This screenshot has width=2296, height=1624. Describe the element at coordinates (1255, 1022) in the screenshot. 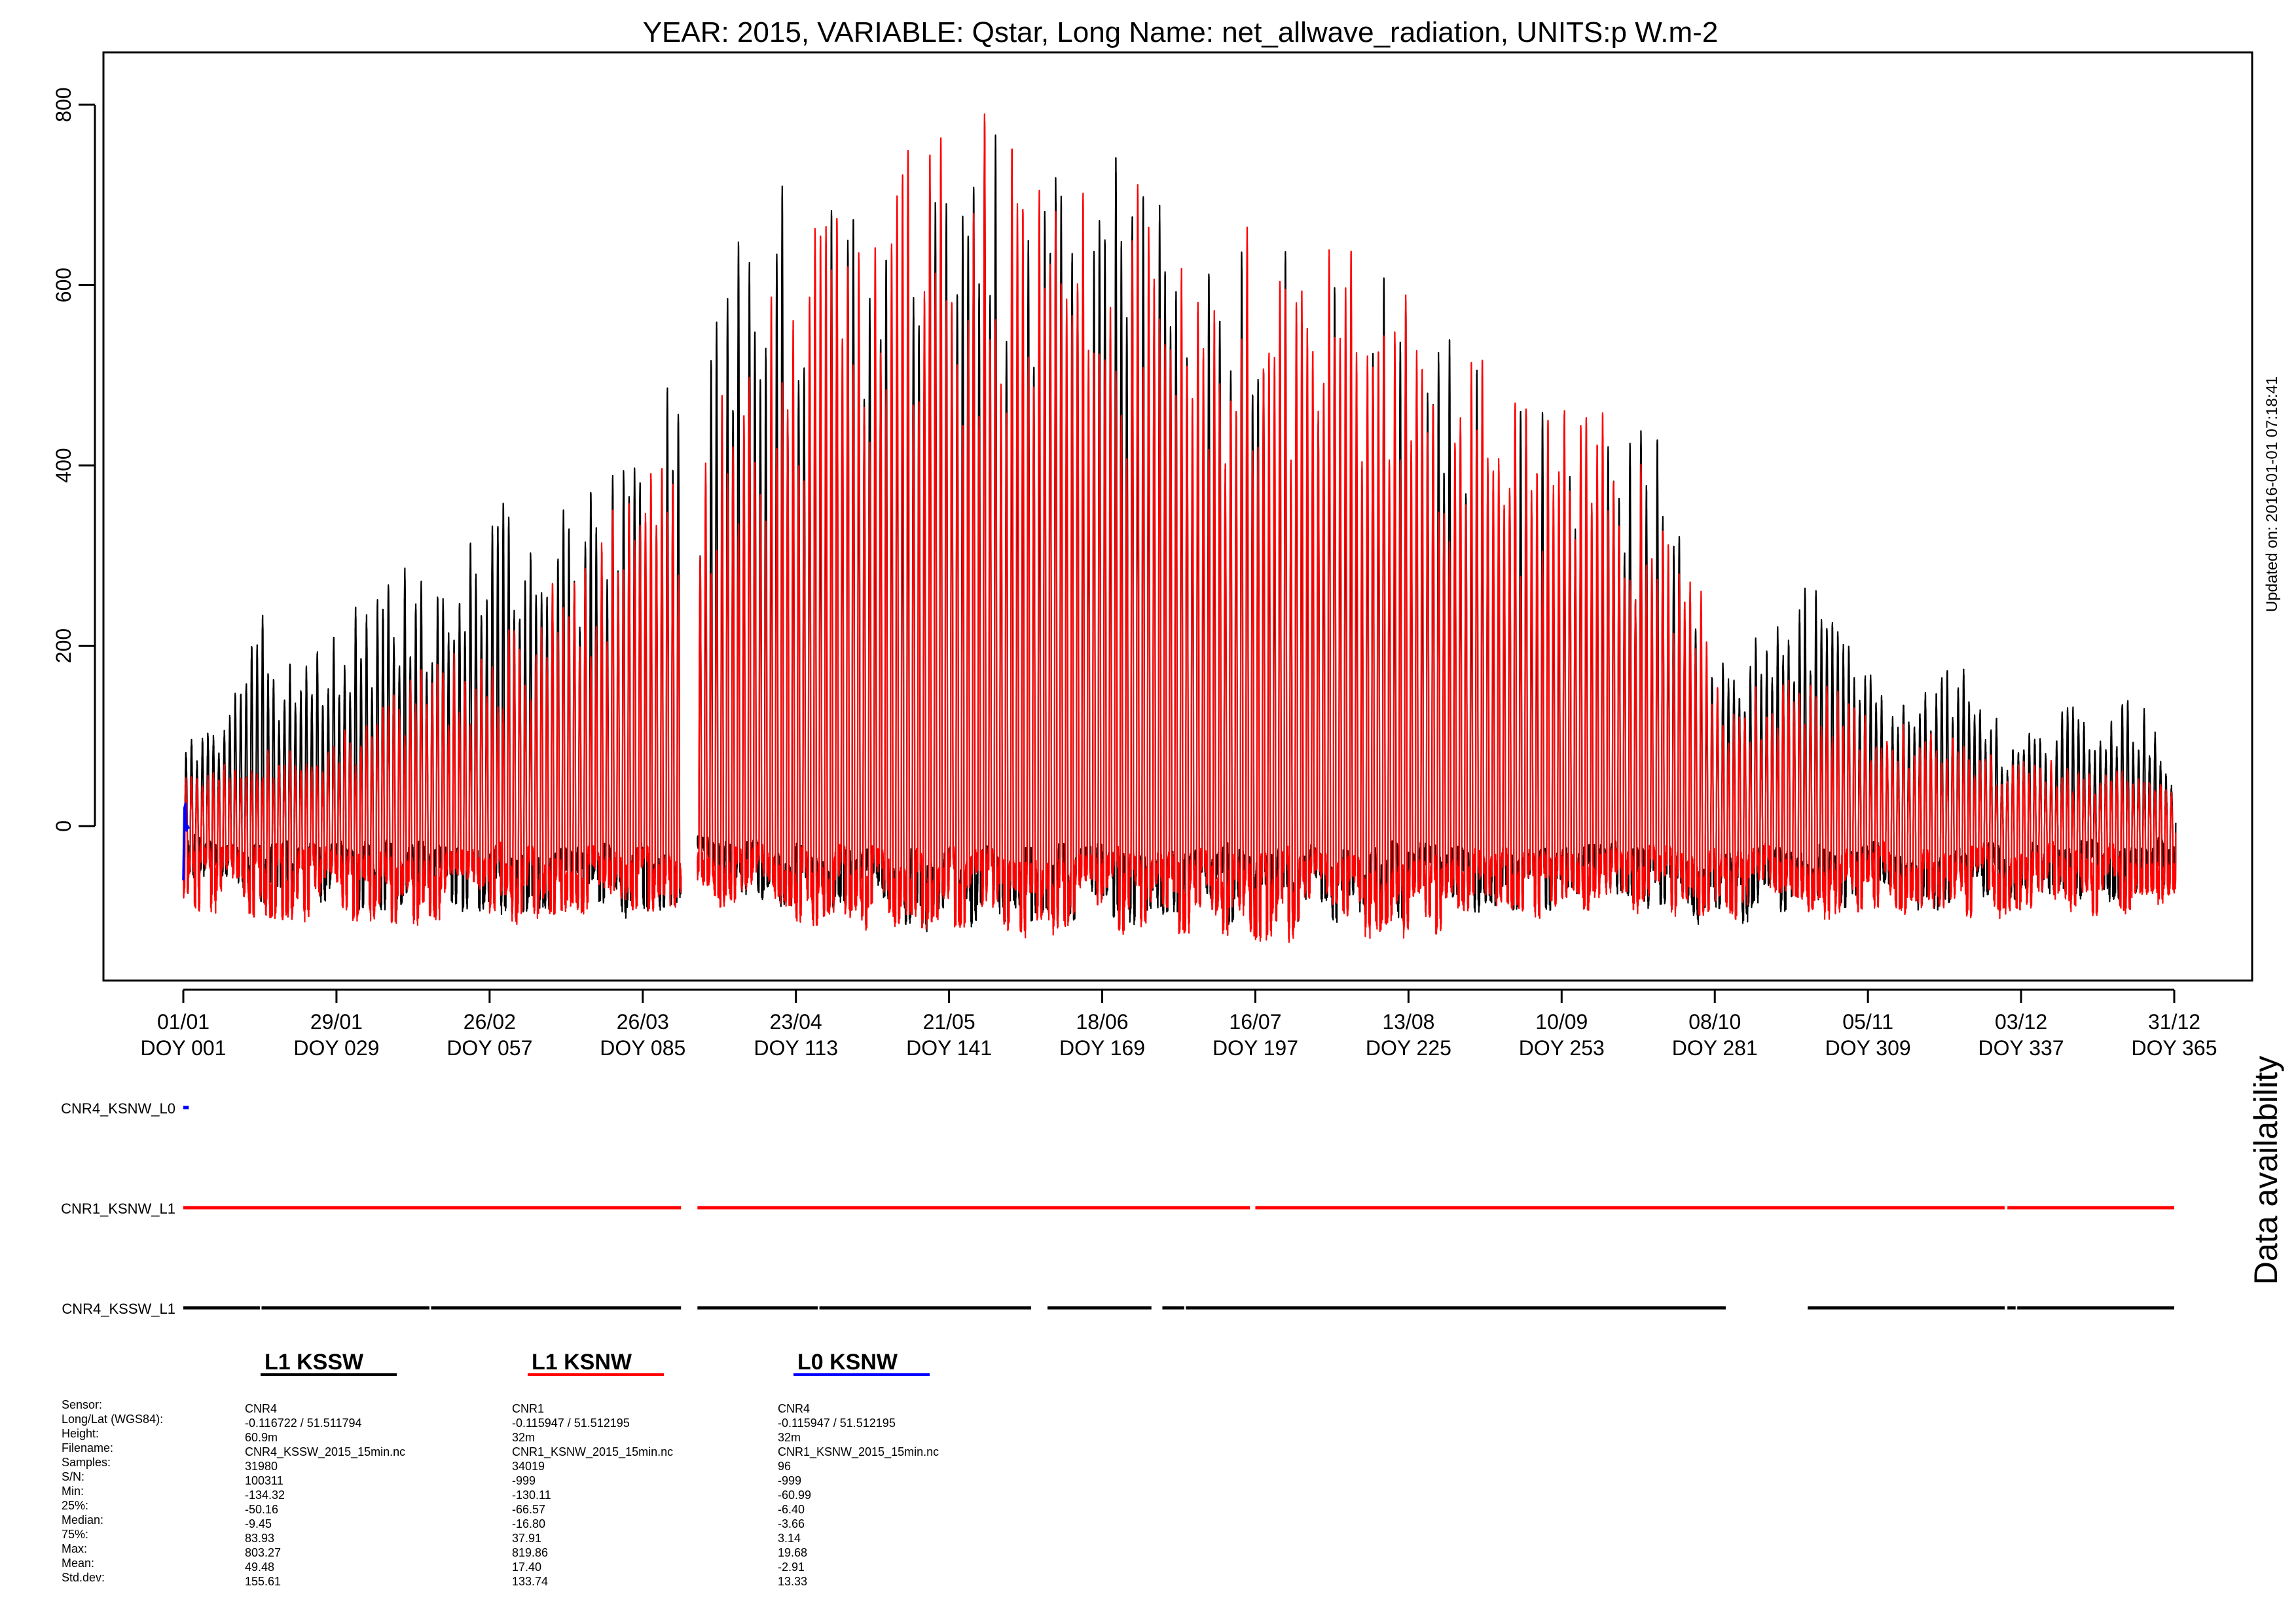

I see `x-tick-date: 16/07` at that location.